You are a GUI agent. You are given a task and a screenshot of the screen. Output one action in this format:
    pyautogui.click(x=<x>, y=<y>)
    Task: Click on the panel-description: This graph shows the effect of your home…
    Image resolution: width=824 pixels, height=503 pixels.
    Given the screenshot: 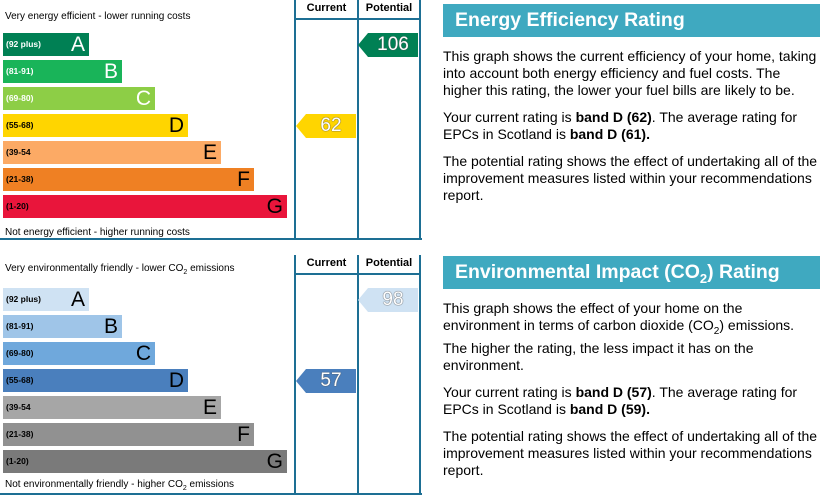 What is the action you would take?
    pyautogui.click(x=619, y=336)
    